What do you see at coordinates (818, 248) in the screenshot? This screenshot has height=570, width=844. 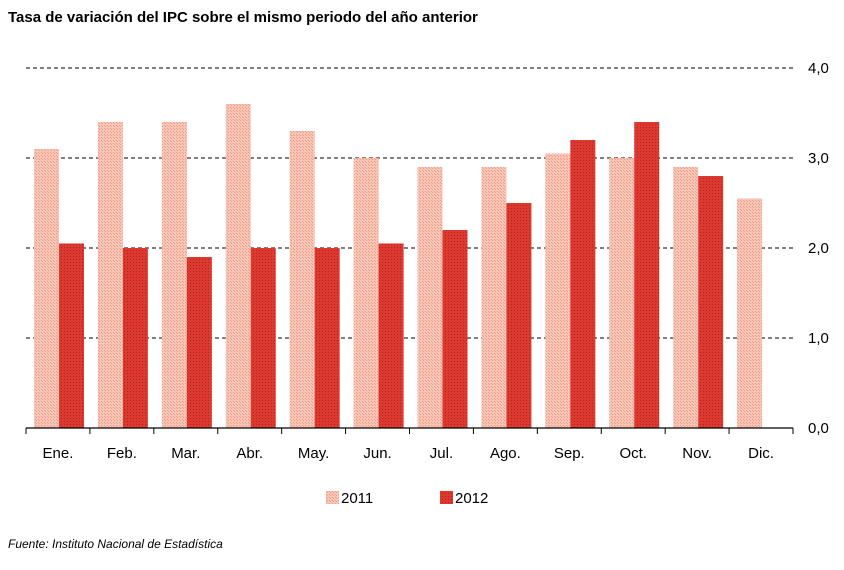 I see `y-tick-label: 2,0` at bounding box center [818, 248].